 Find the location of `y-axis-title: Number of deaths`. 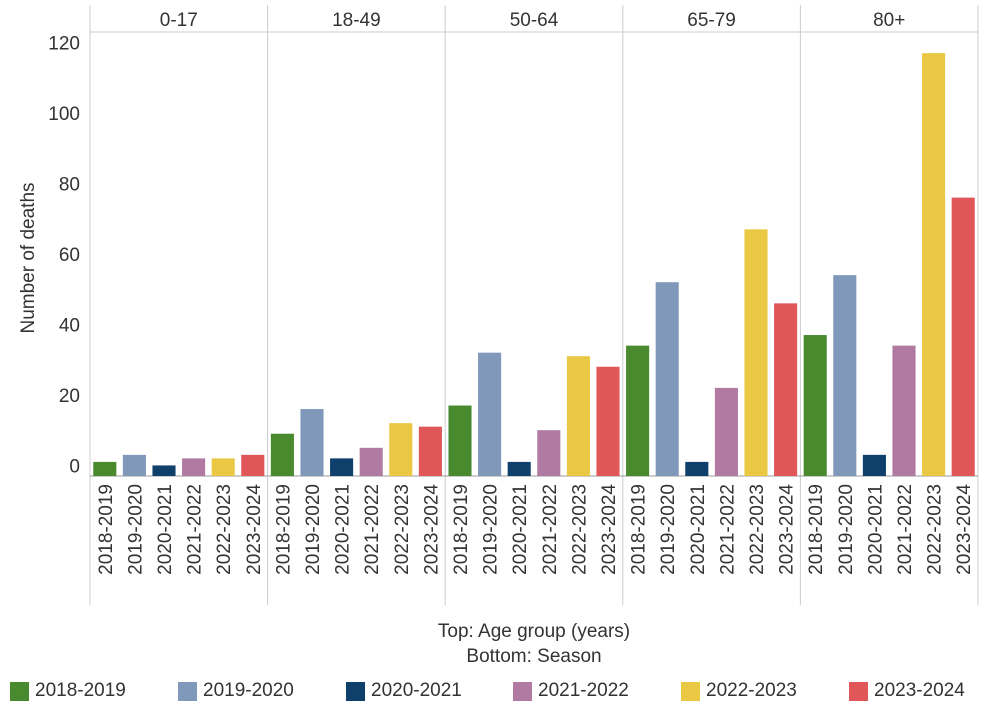

y-axis-title: Number of deaths is located at coordinates (28, 257).